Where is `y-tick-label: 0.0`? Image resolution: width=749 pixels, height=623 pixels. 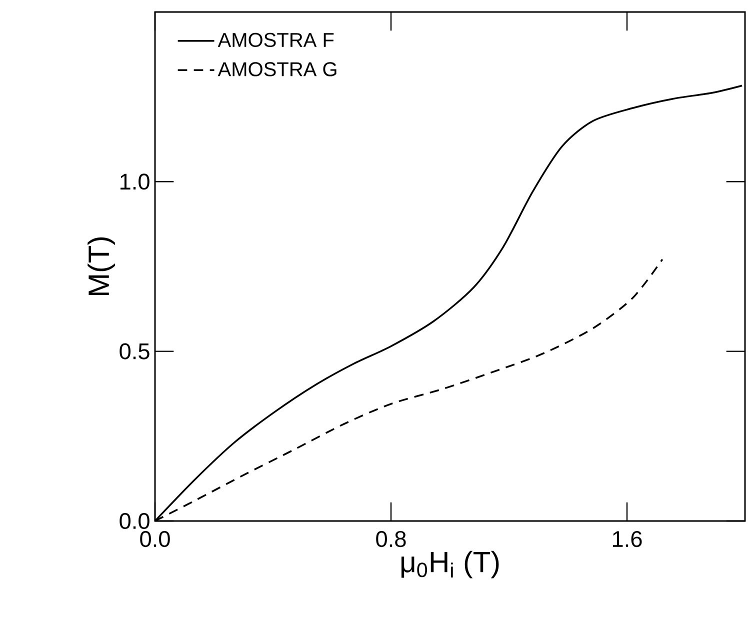
y-tick-label: 0.0 is located at coordinates (135, 521).